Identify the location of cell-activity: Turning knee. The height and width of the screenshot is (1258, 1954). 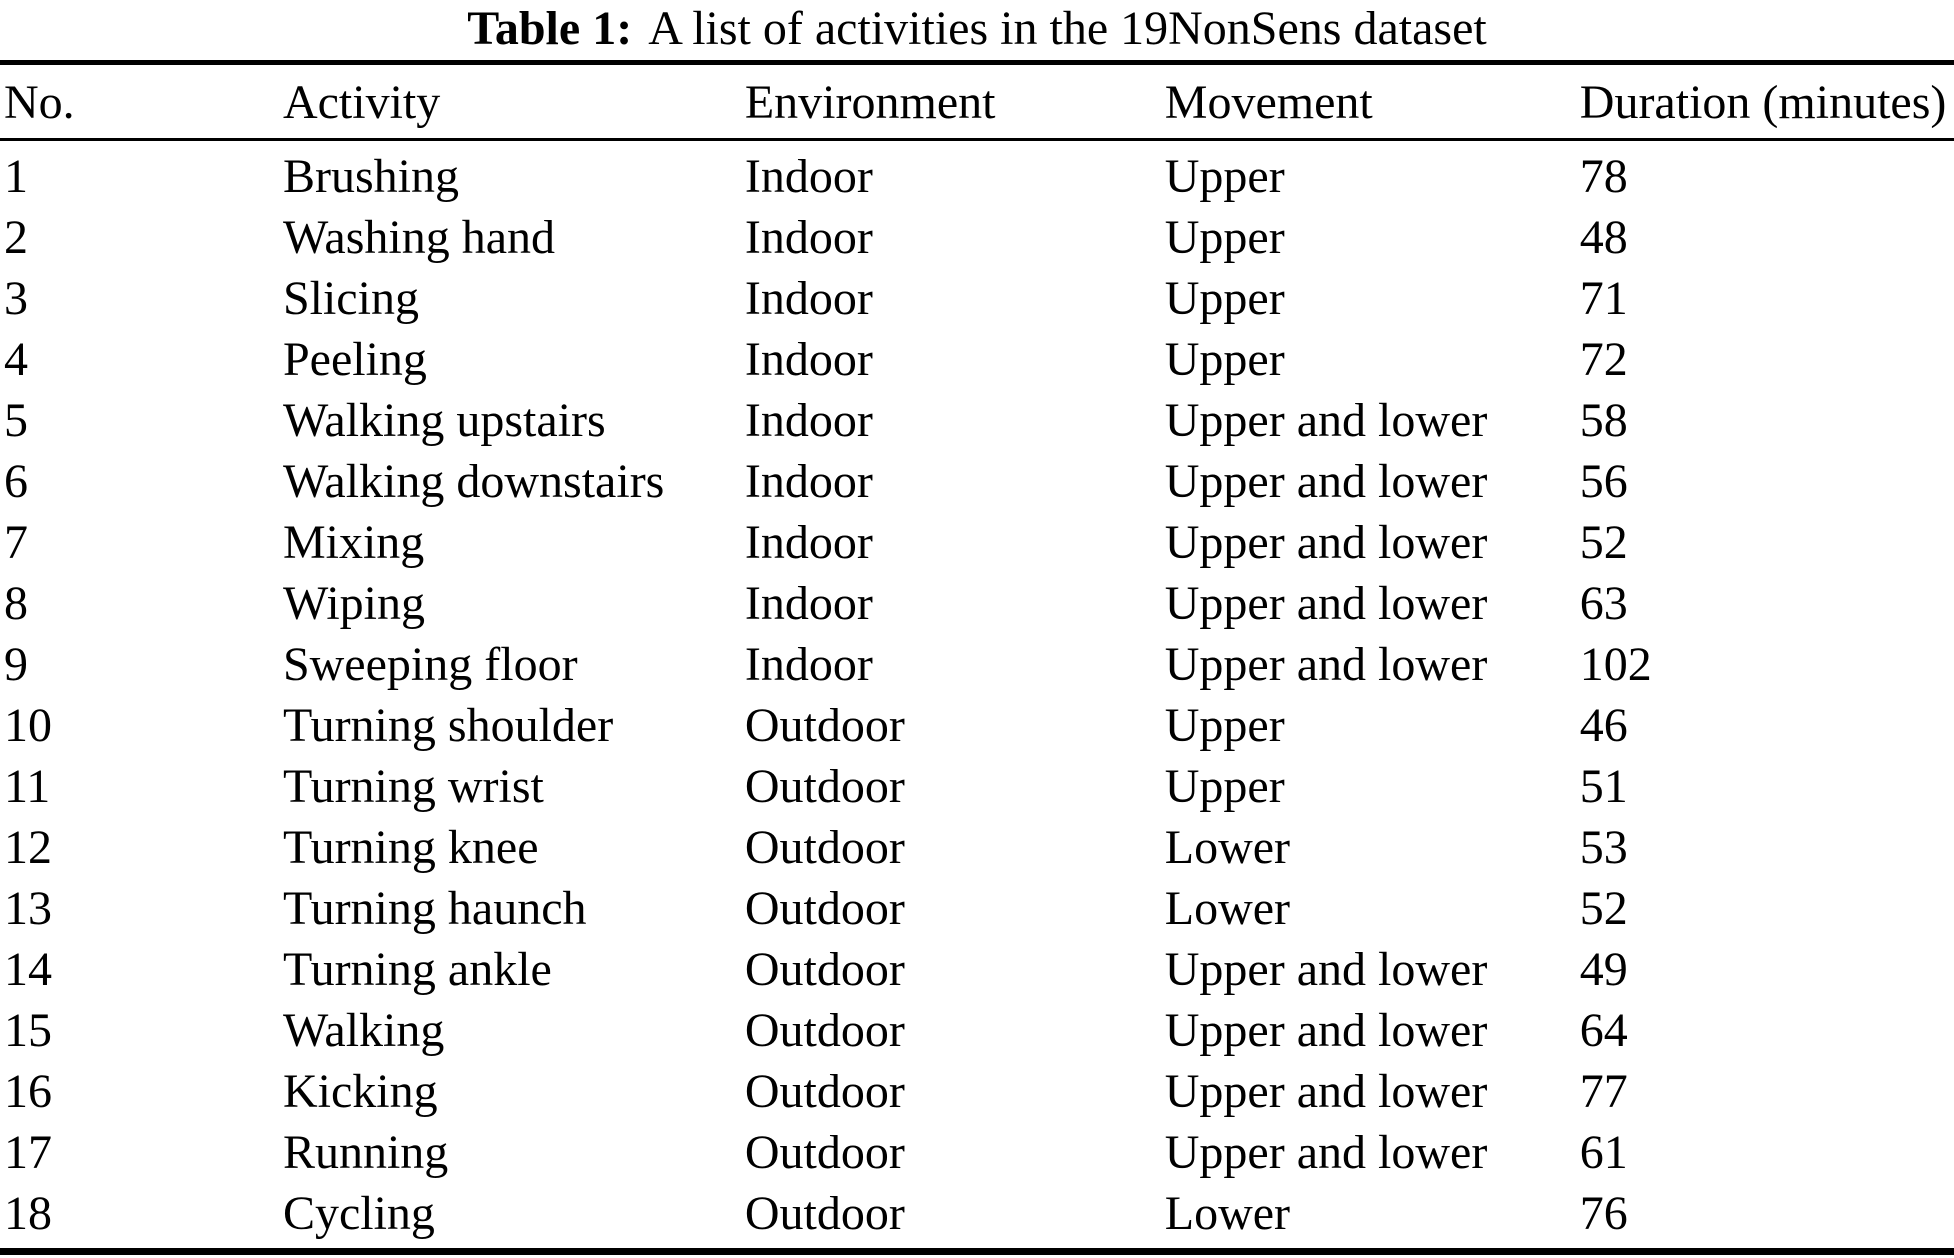
(410, 847).